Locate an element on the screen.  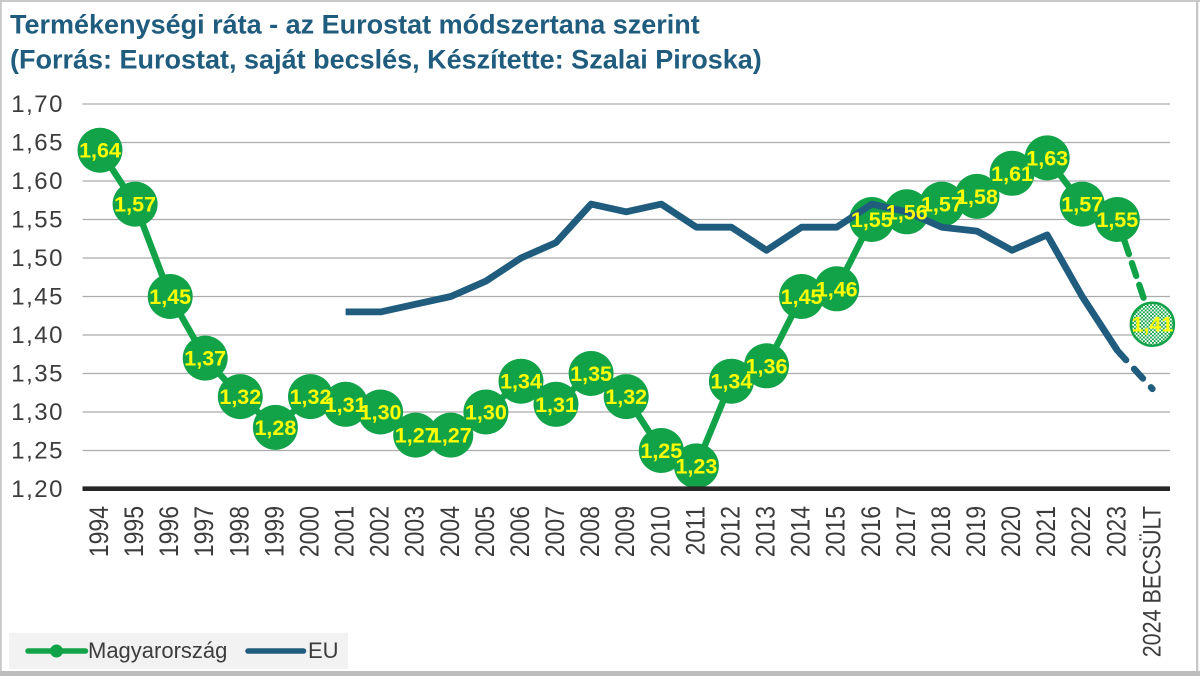
svg-text: 2024 BECSÜLT is located at coordinates (1152, 581).